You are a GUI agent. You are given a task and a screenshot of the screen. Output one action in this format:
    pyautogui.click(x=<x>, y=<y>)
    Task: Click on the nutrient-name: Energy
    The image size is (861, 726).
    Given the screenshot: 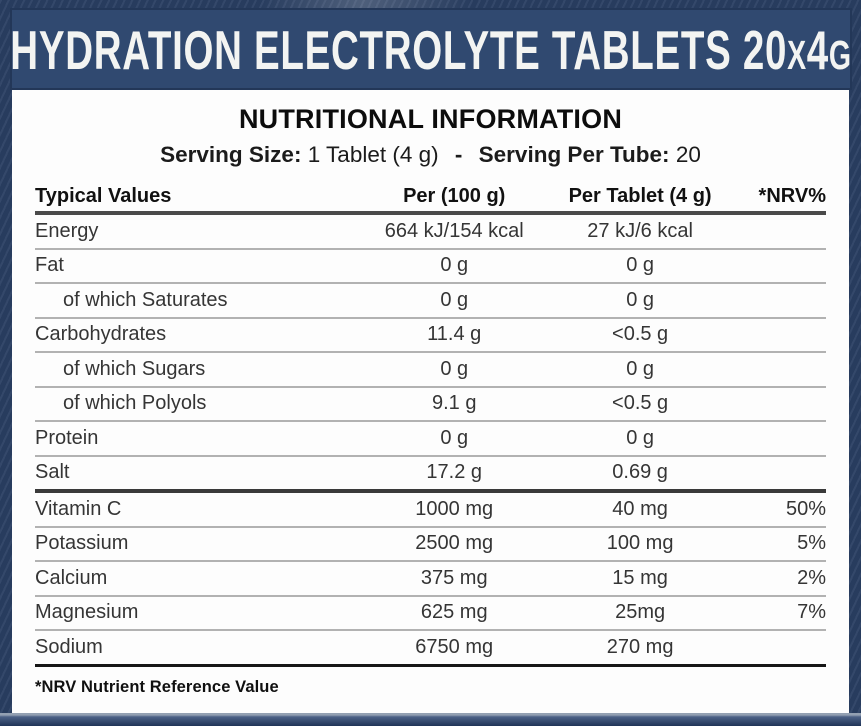 What is the action you would take?
    pyautogui.click(x=67, y=230)
    